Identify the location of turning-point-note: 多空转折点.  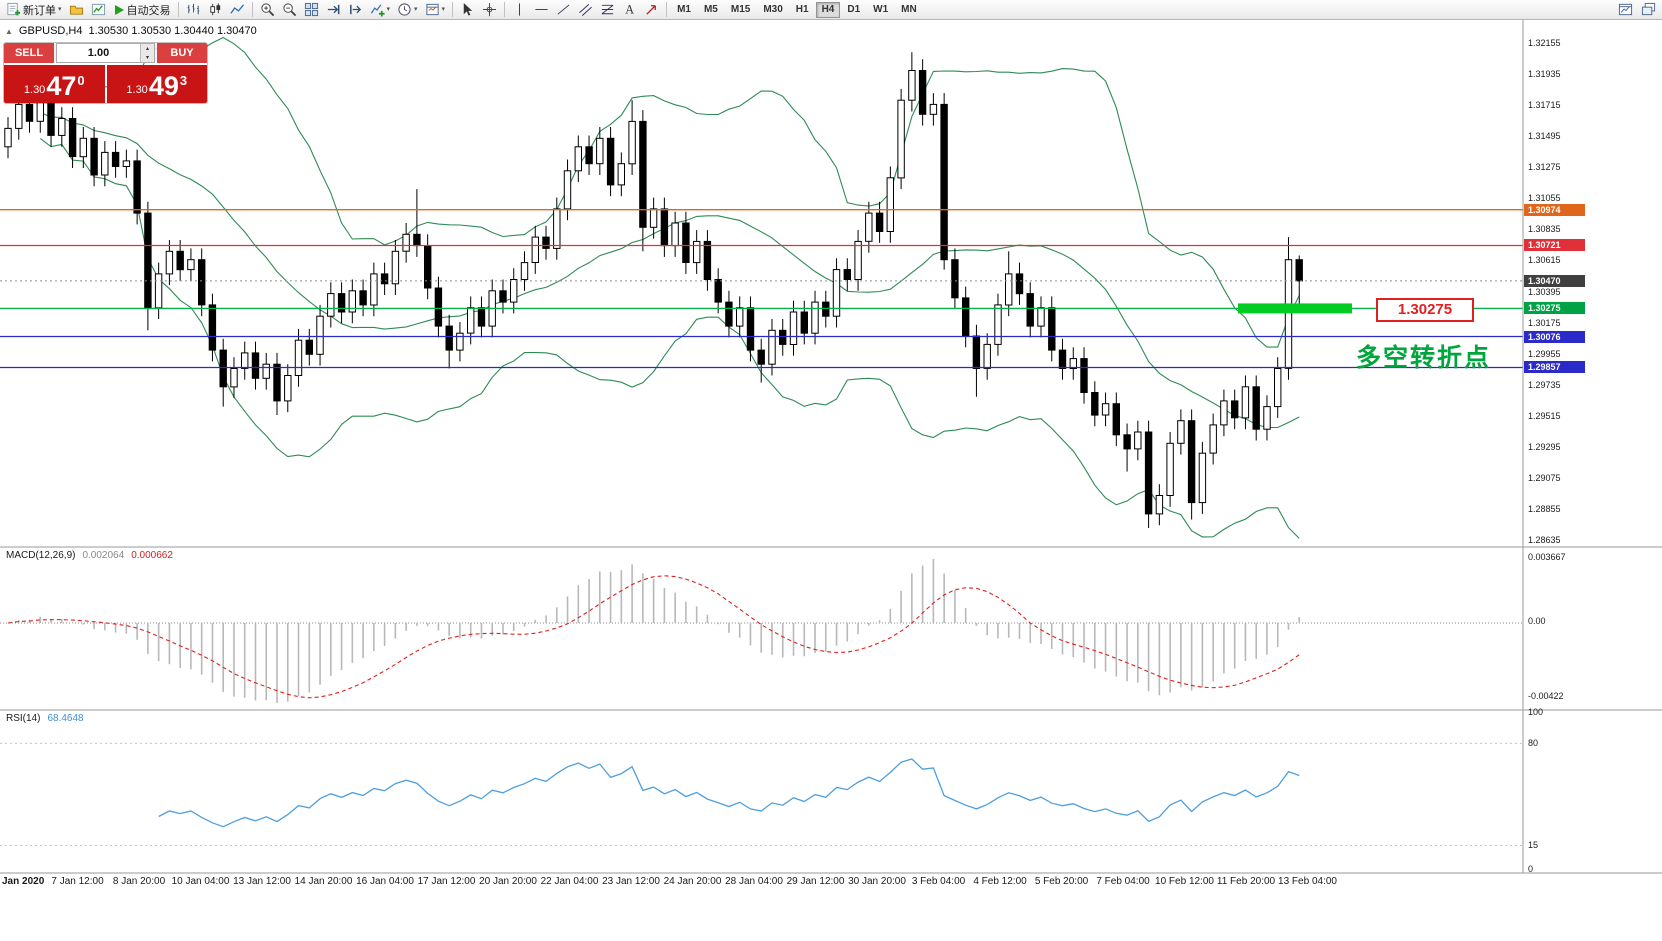
(1424, 358).